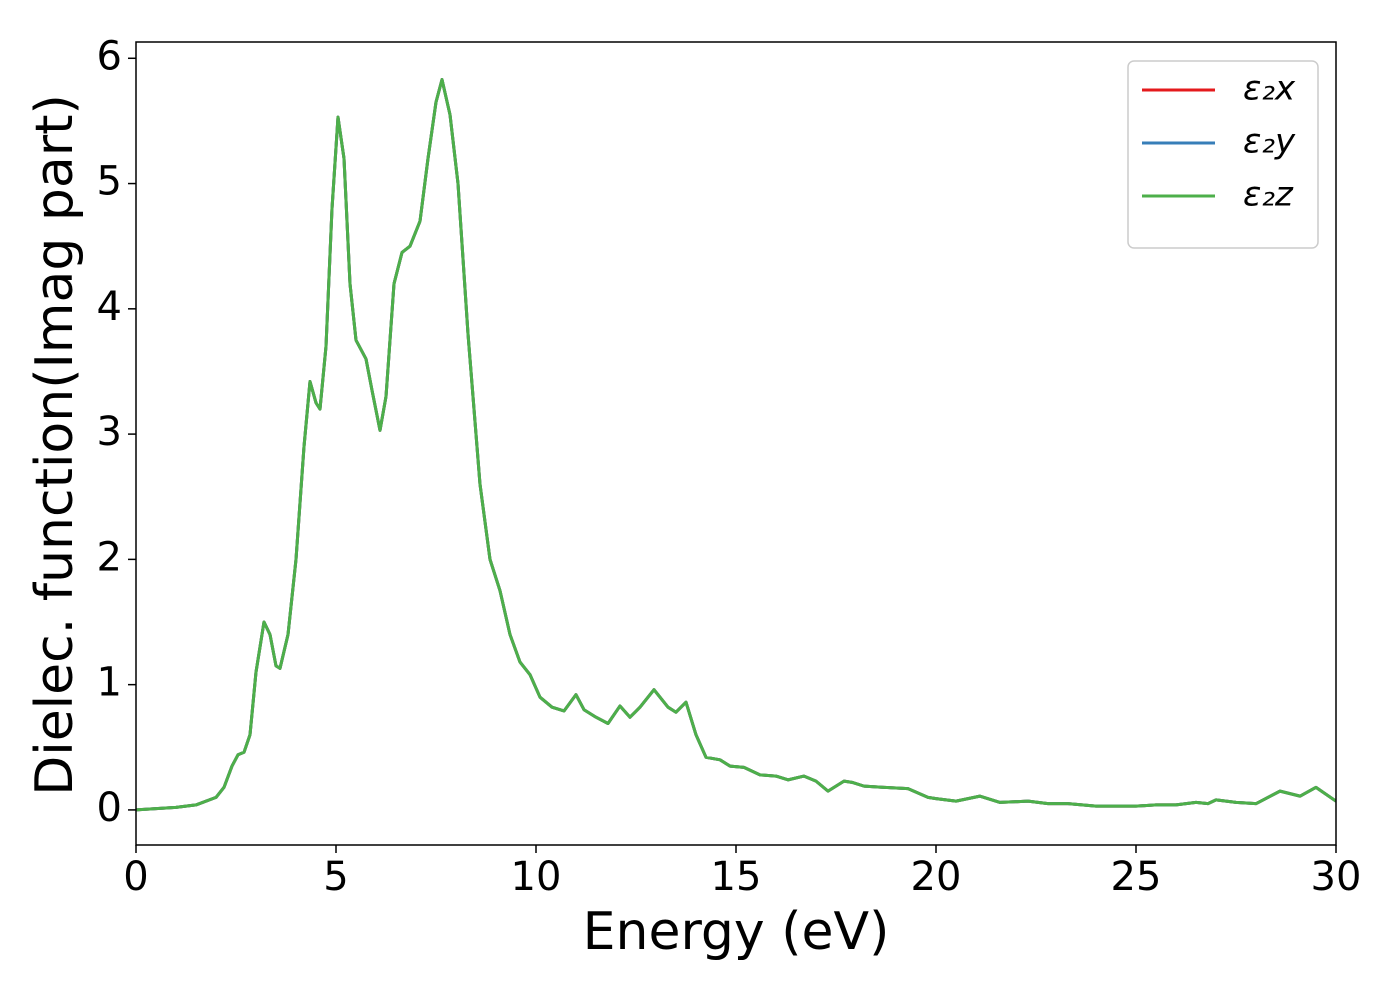  Describe the element at coordinates (936, 877) in the screenshot. I see `x-tick-label: 20` at that location.